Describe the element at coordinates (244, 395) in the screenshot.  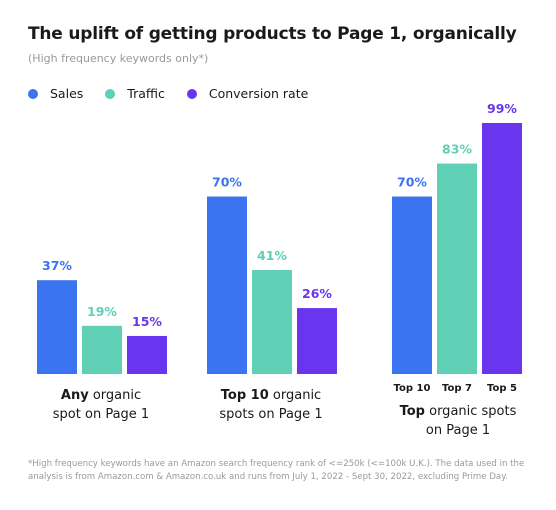
I see `group-label-top10-bold: Top 10` at that location.